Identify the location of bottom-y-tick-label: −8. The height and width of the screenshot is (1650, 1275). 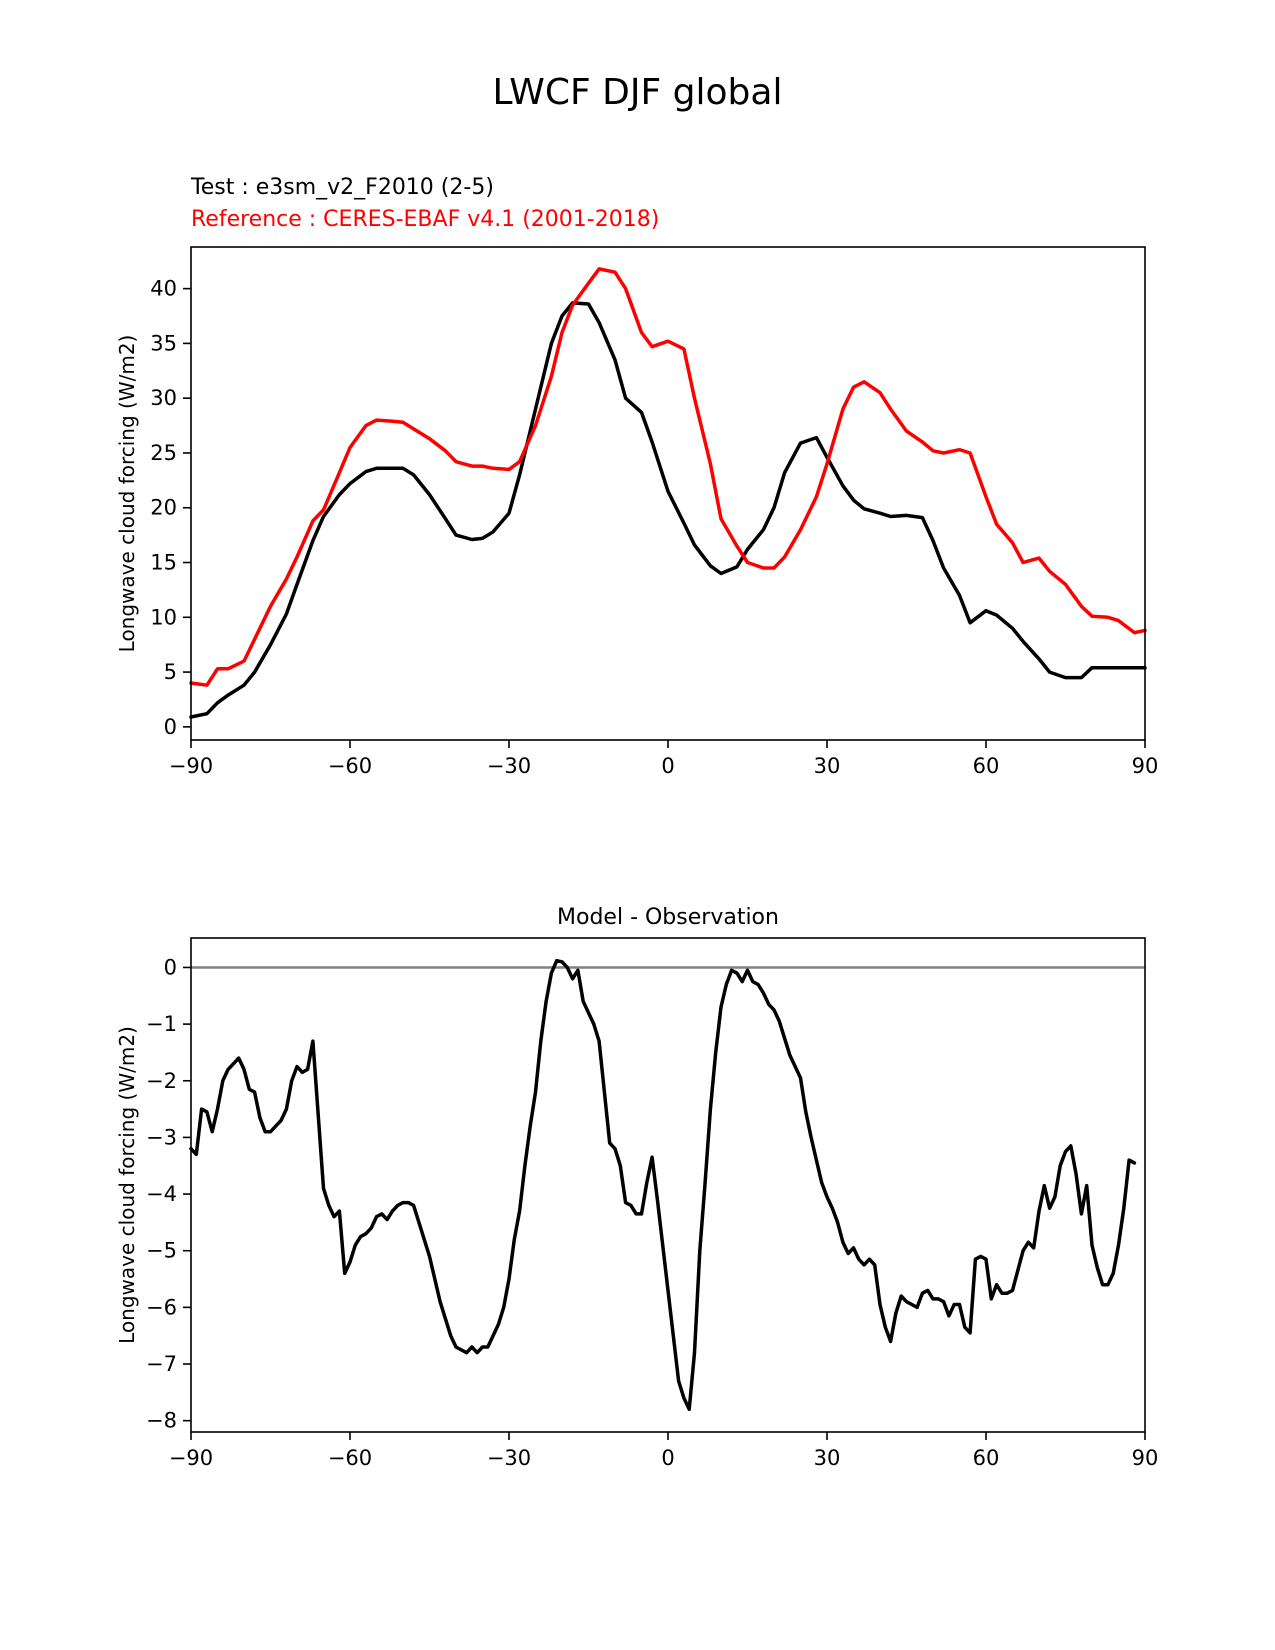
(161, 1421).